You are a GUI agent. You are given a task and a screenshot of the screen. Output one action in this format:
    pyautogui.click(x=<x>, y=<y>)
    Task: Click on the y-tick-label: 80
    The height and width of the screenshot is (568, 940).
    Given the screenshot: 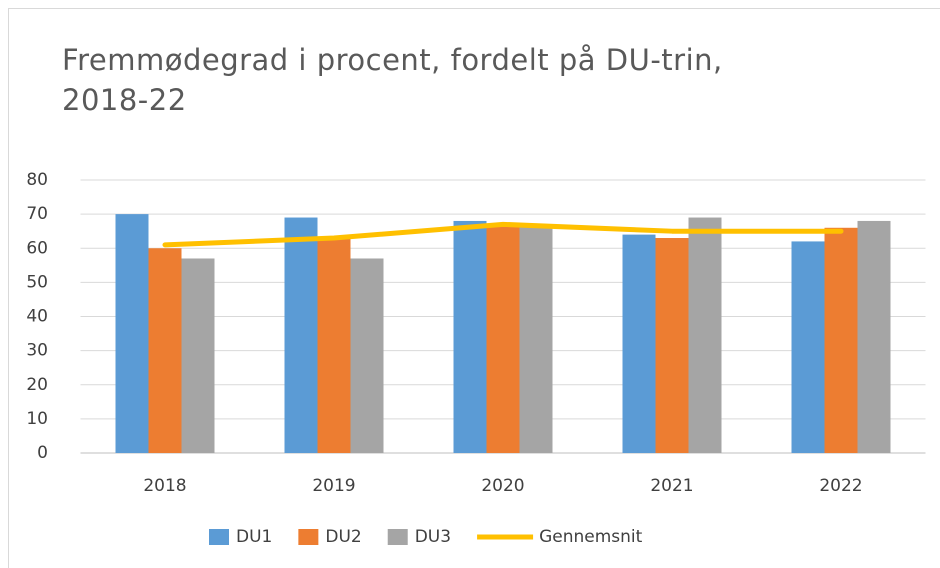 What is the action you would take?
    pyautogui.click(x=37, y=180)
    